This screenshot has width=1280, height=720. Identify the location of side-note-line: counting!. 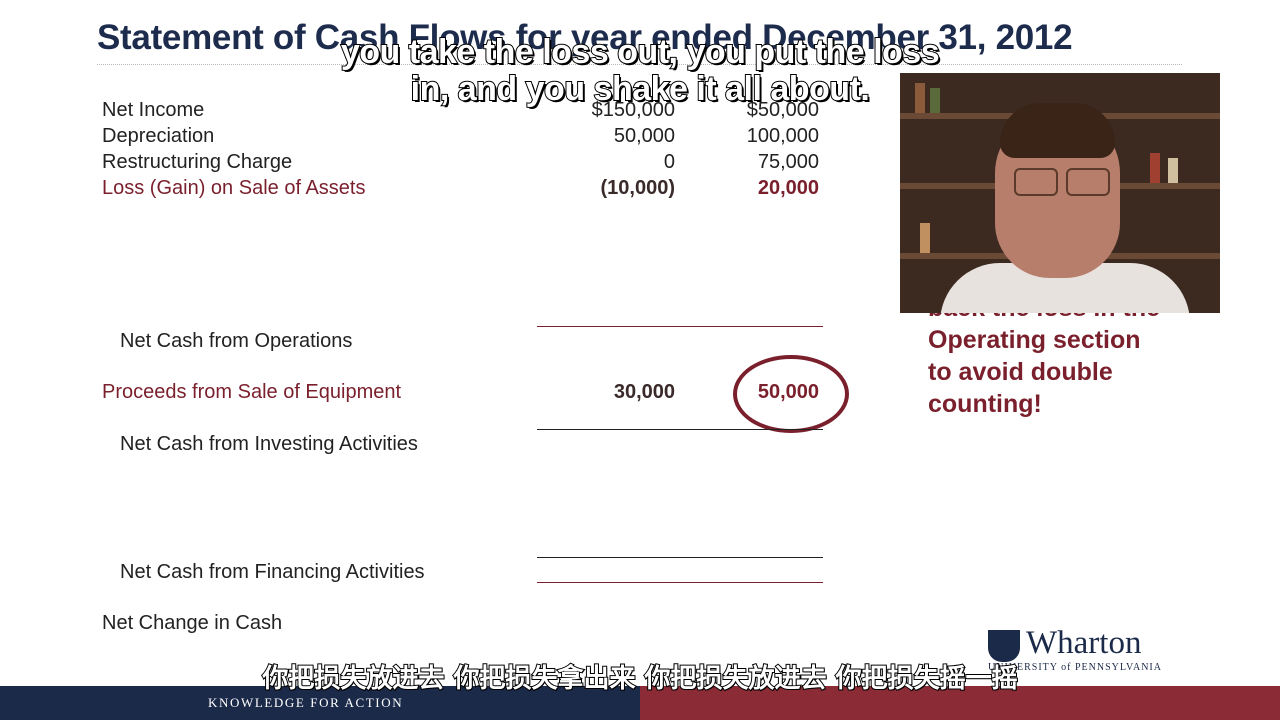
(985, 404).